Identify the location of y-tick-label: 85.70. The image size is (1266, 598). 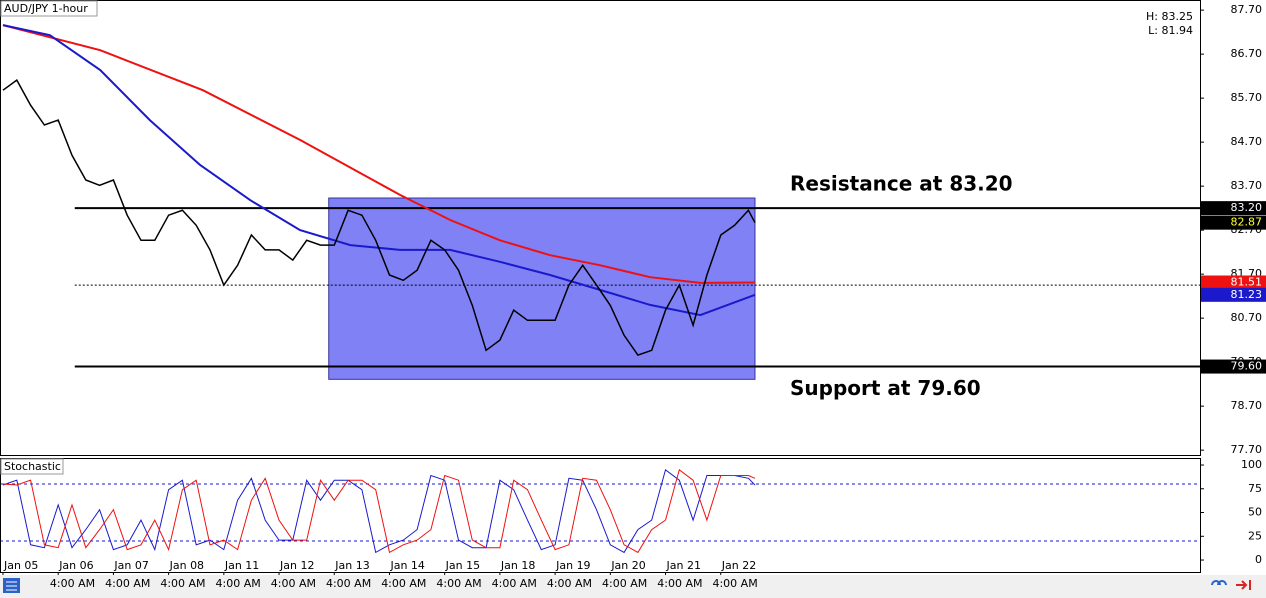
(1247, 97).